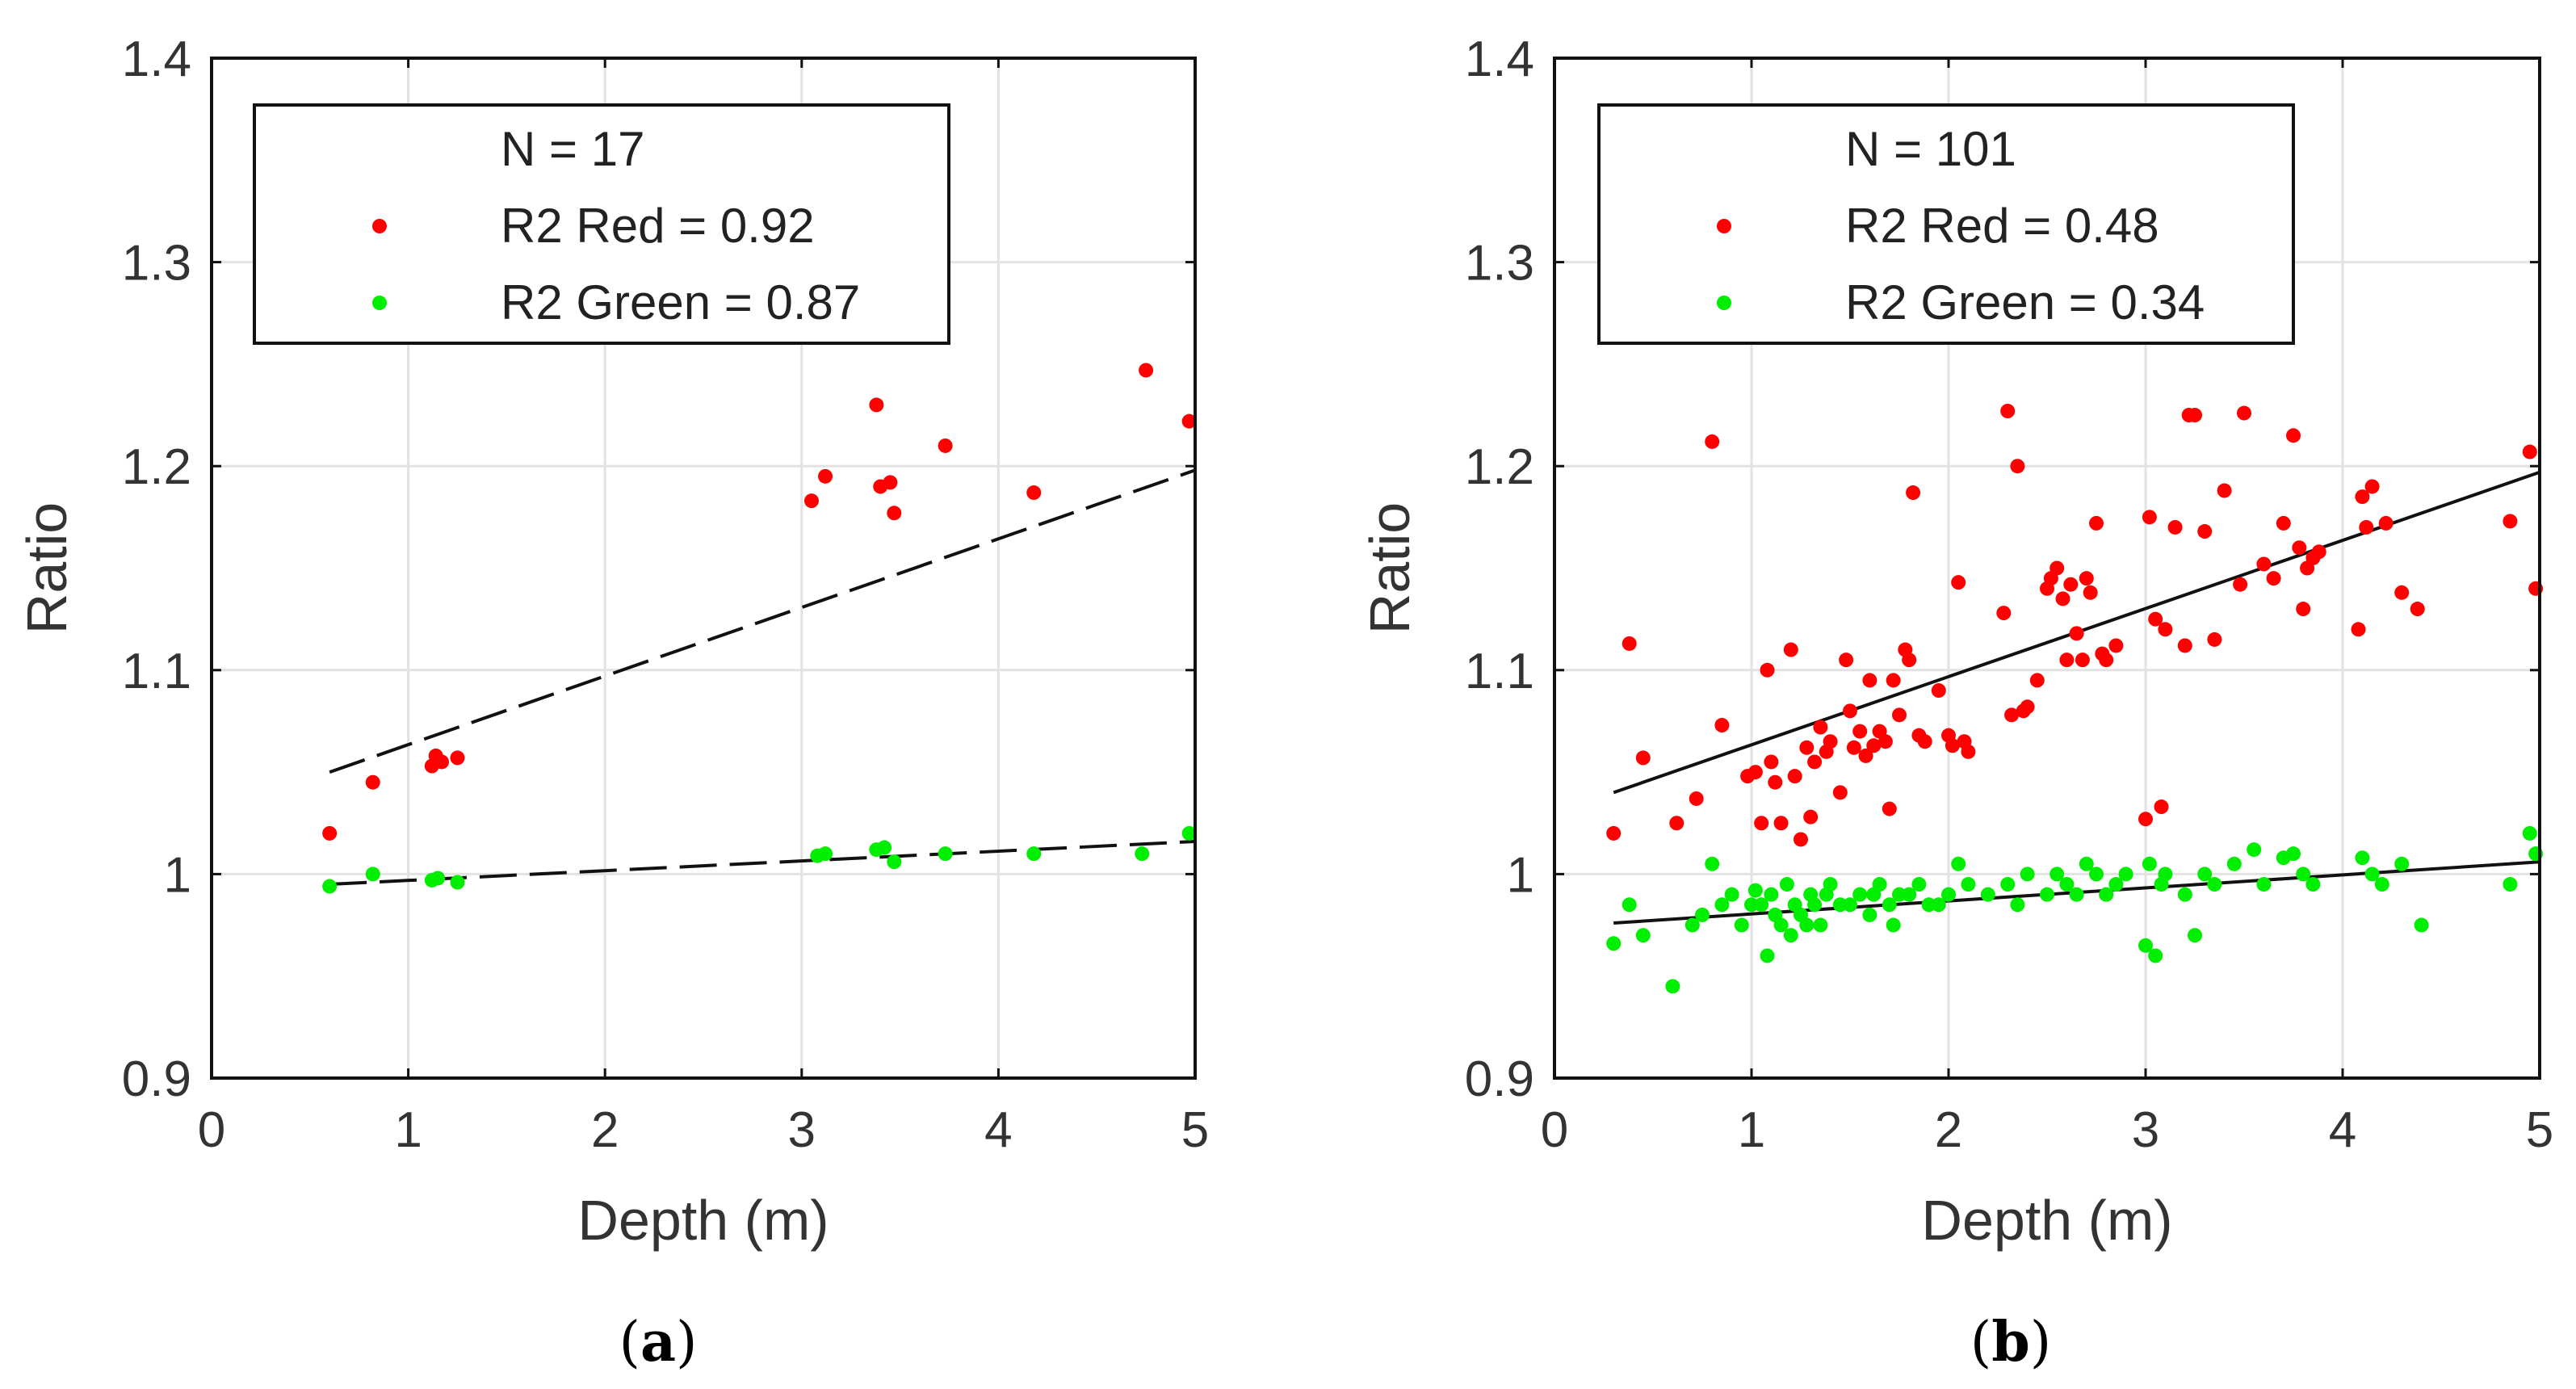 The width and height of the screenshot is (2576, 1389). Describe the element at coordinates (211, 1130) in the screenshot. I see `x-tick-label: 0` at that location.